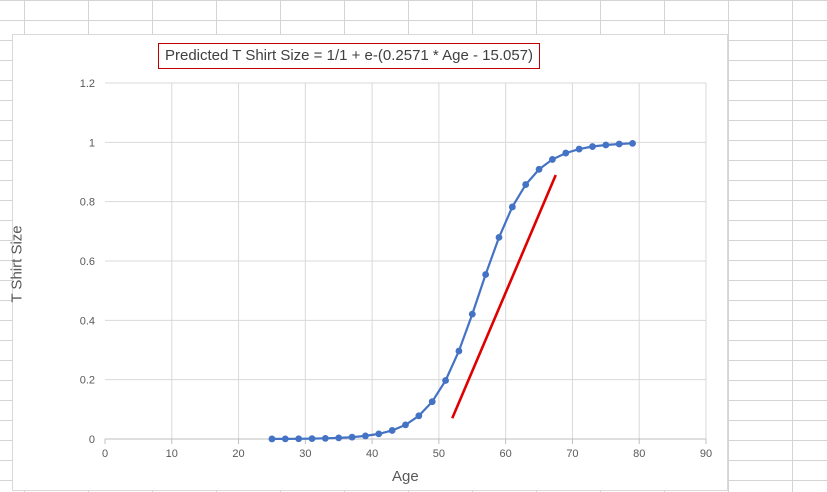 The height and width of the screenshot is (492, 827). I want to click on y-tick-label: 0.6, so click(87, 262).